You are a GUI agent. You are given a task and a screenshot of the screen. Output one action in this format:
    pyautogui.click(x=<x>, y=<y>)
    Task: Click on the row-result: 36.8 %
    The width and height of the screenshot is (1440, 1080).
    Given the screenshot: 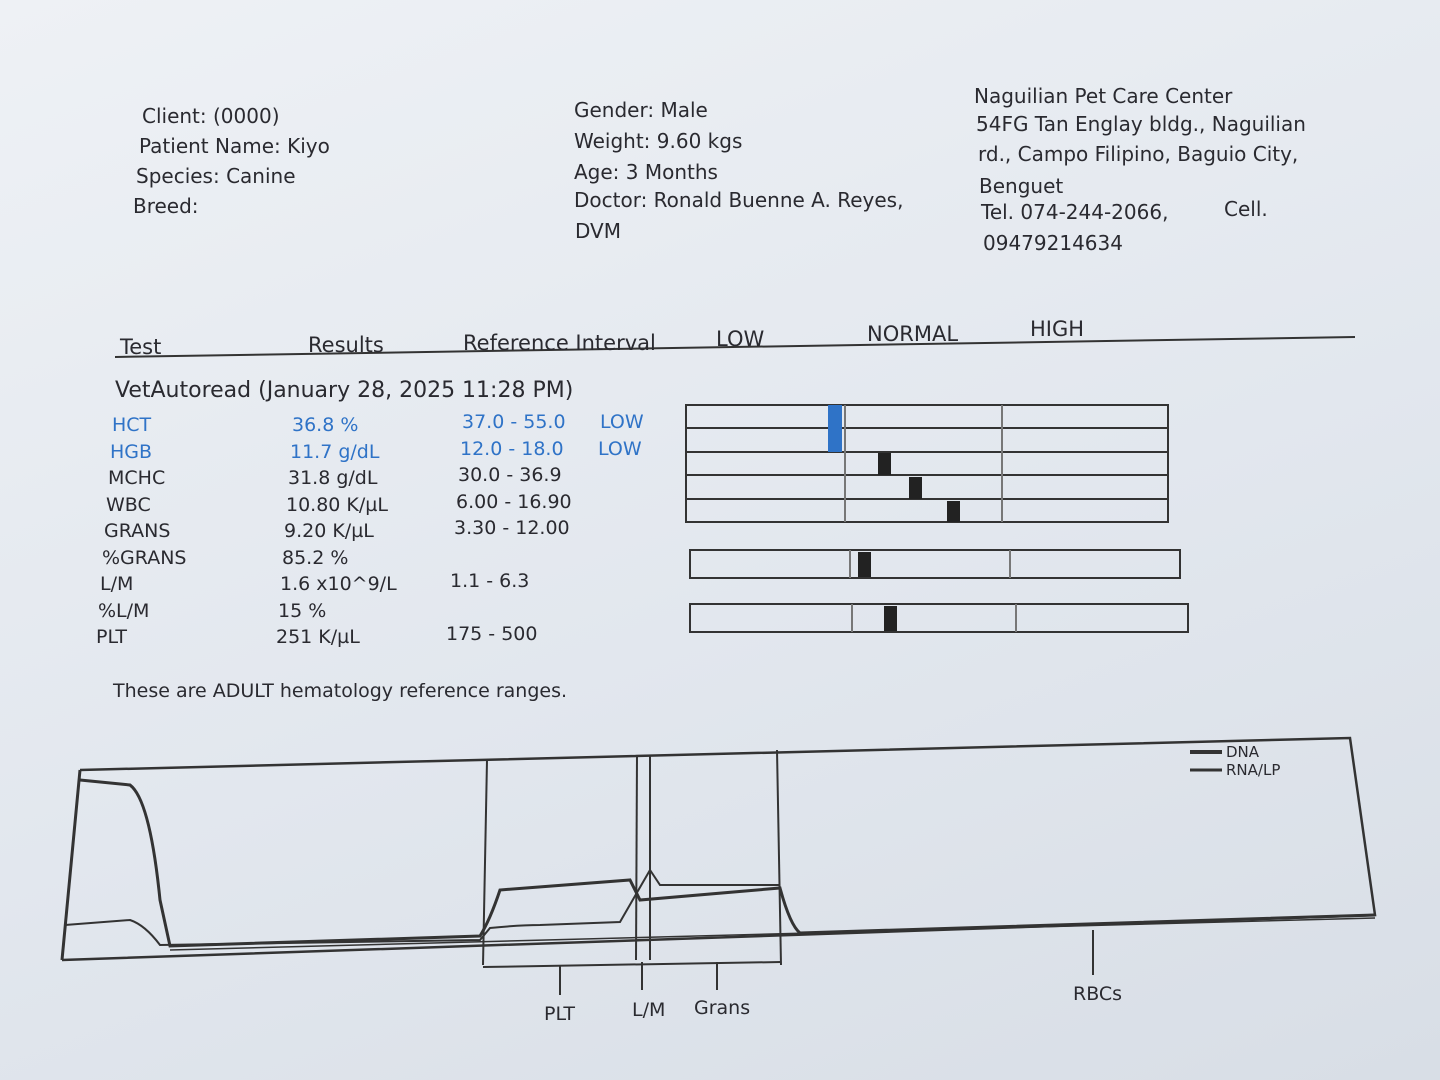 What is the action you would take?
    pyautogui.click(x=325, y=425)
    